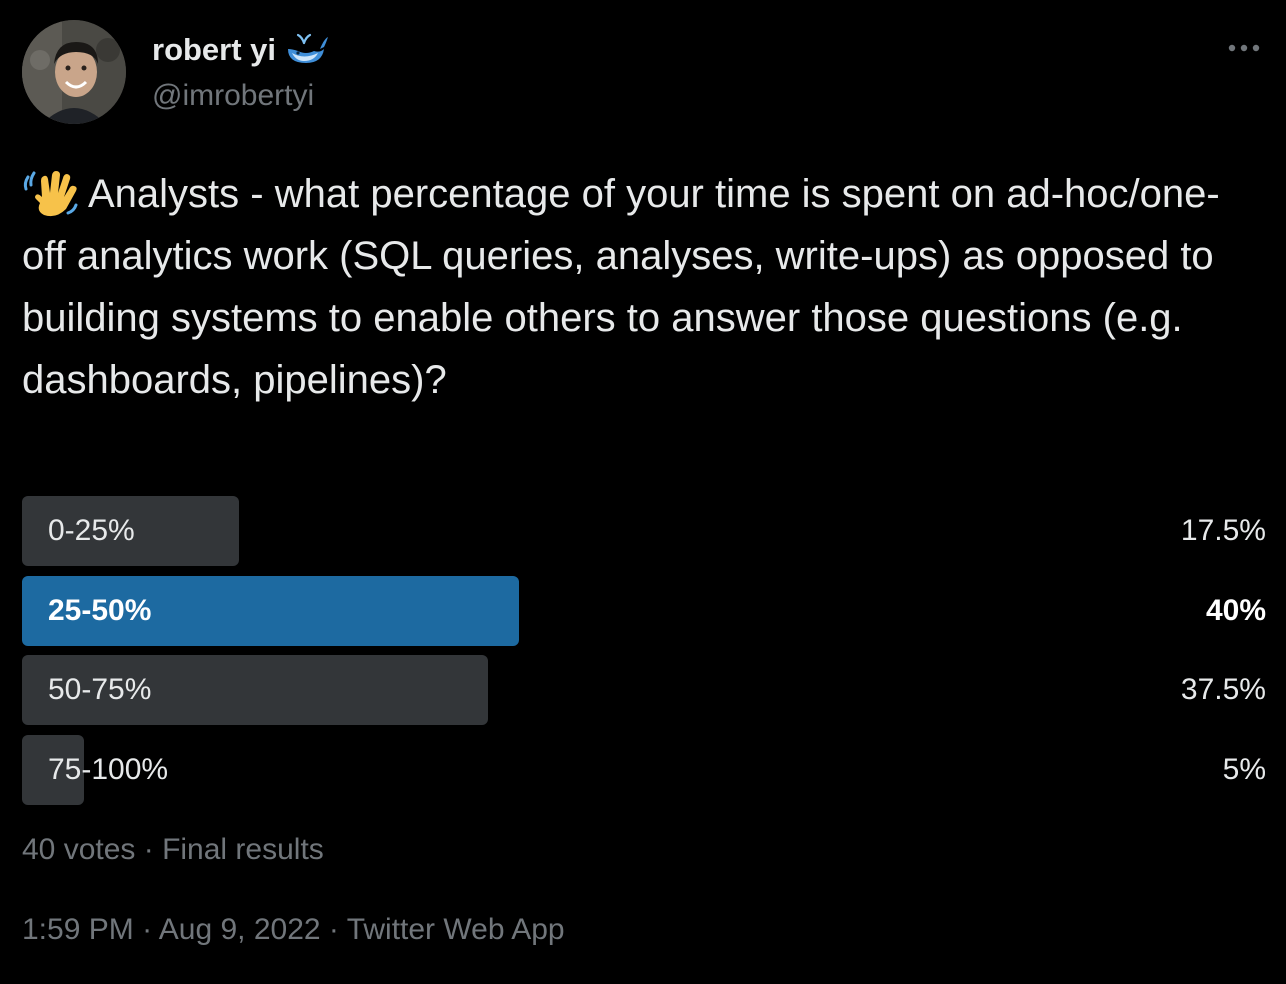 Image resolution: width=1286 pixels, height=984 pixels. Describe the element at coordinates (214, 49) in the screenshot. I see `author-name: robert yi` at that location.